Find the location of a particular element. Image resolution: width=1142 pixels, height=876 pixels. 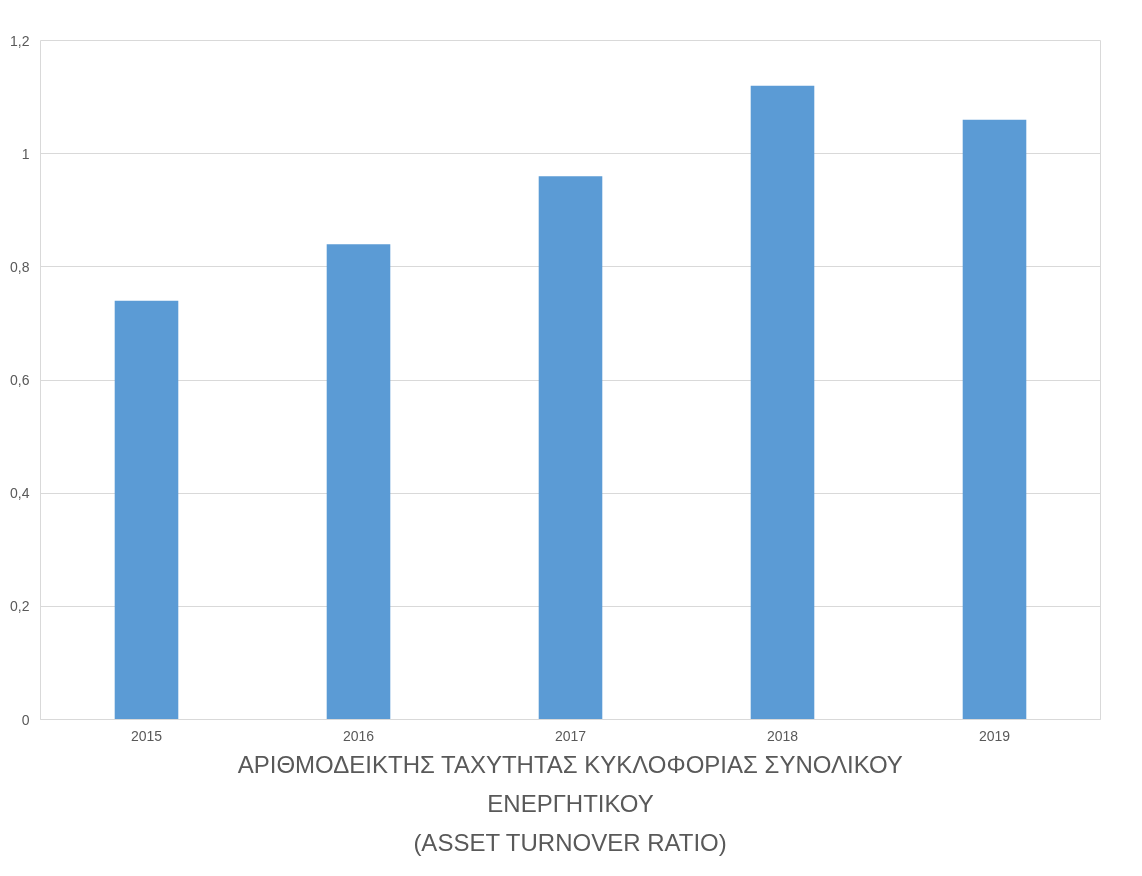

x-tick-label: 2019 is located at coordinates (994, 735).